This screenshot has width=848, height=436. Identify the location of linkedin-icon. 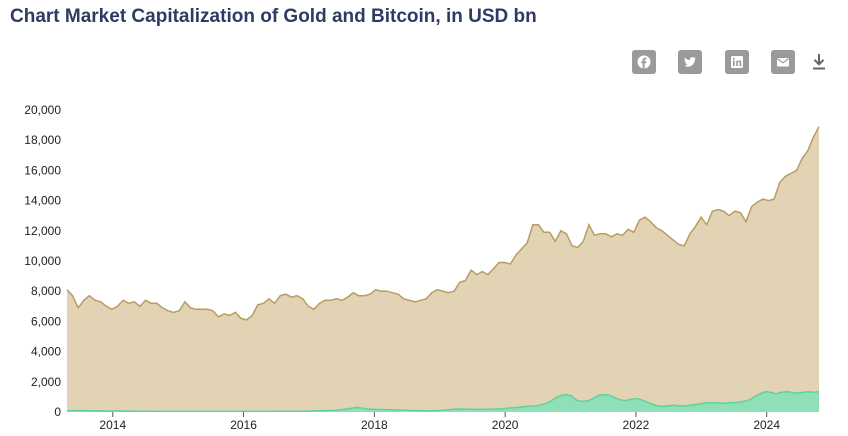
(737, 62).